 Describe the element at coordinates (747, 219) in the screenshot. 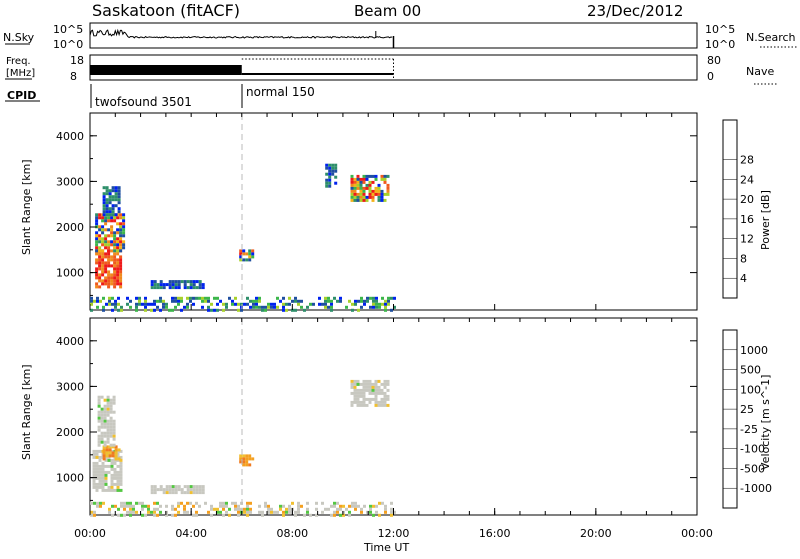

I see `power-colorbar-tick-label: 16` at that location.